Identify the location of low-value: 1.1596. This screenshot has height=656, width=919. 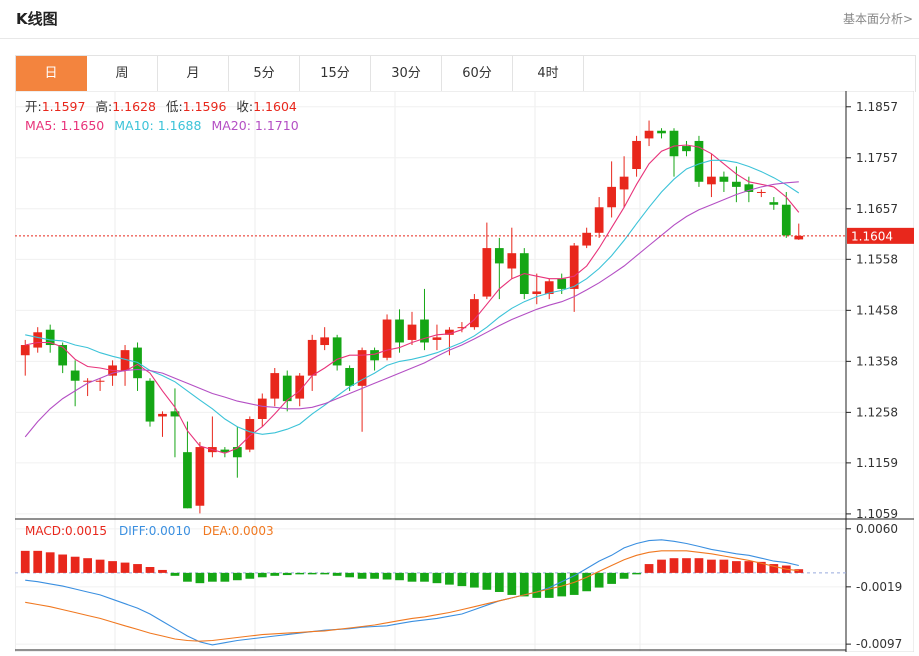
(205, 106).